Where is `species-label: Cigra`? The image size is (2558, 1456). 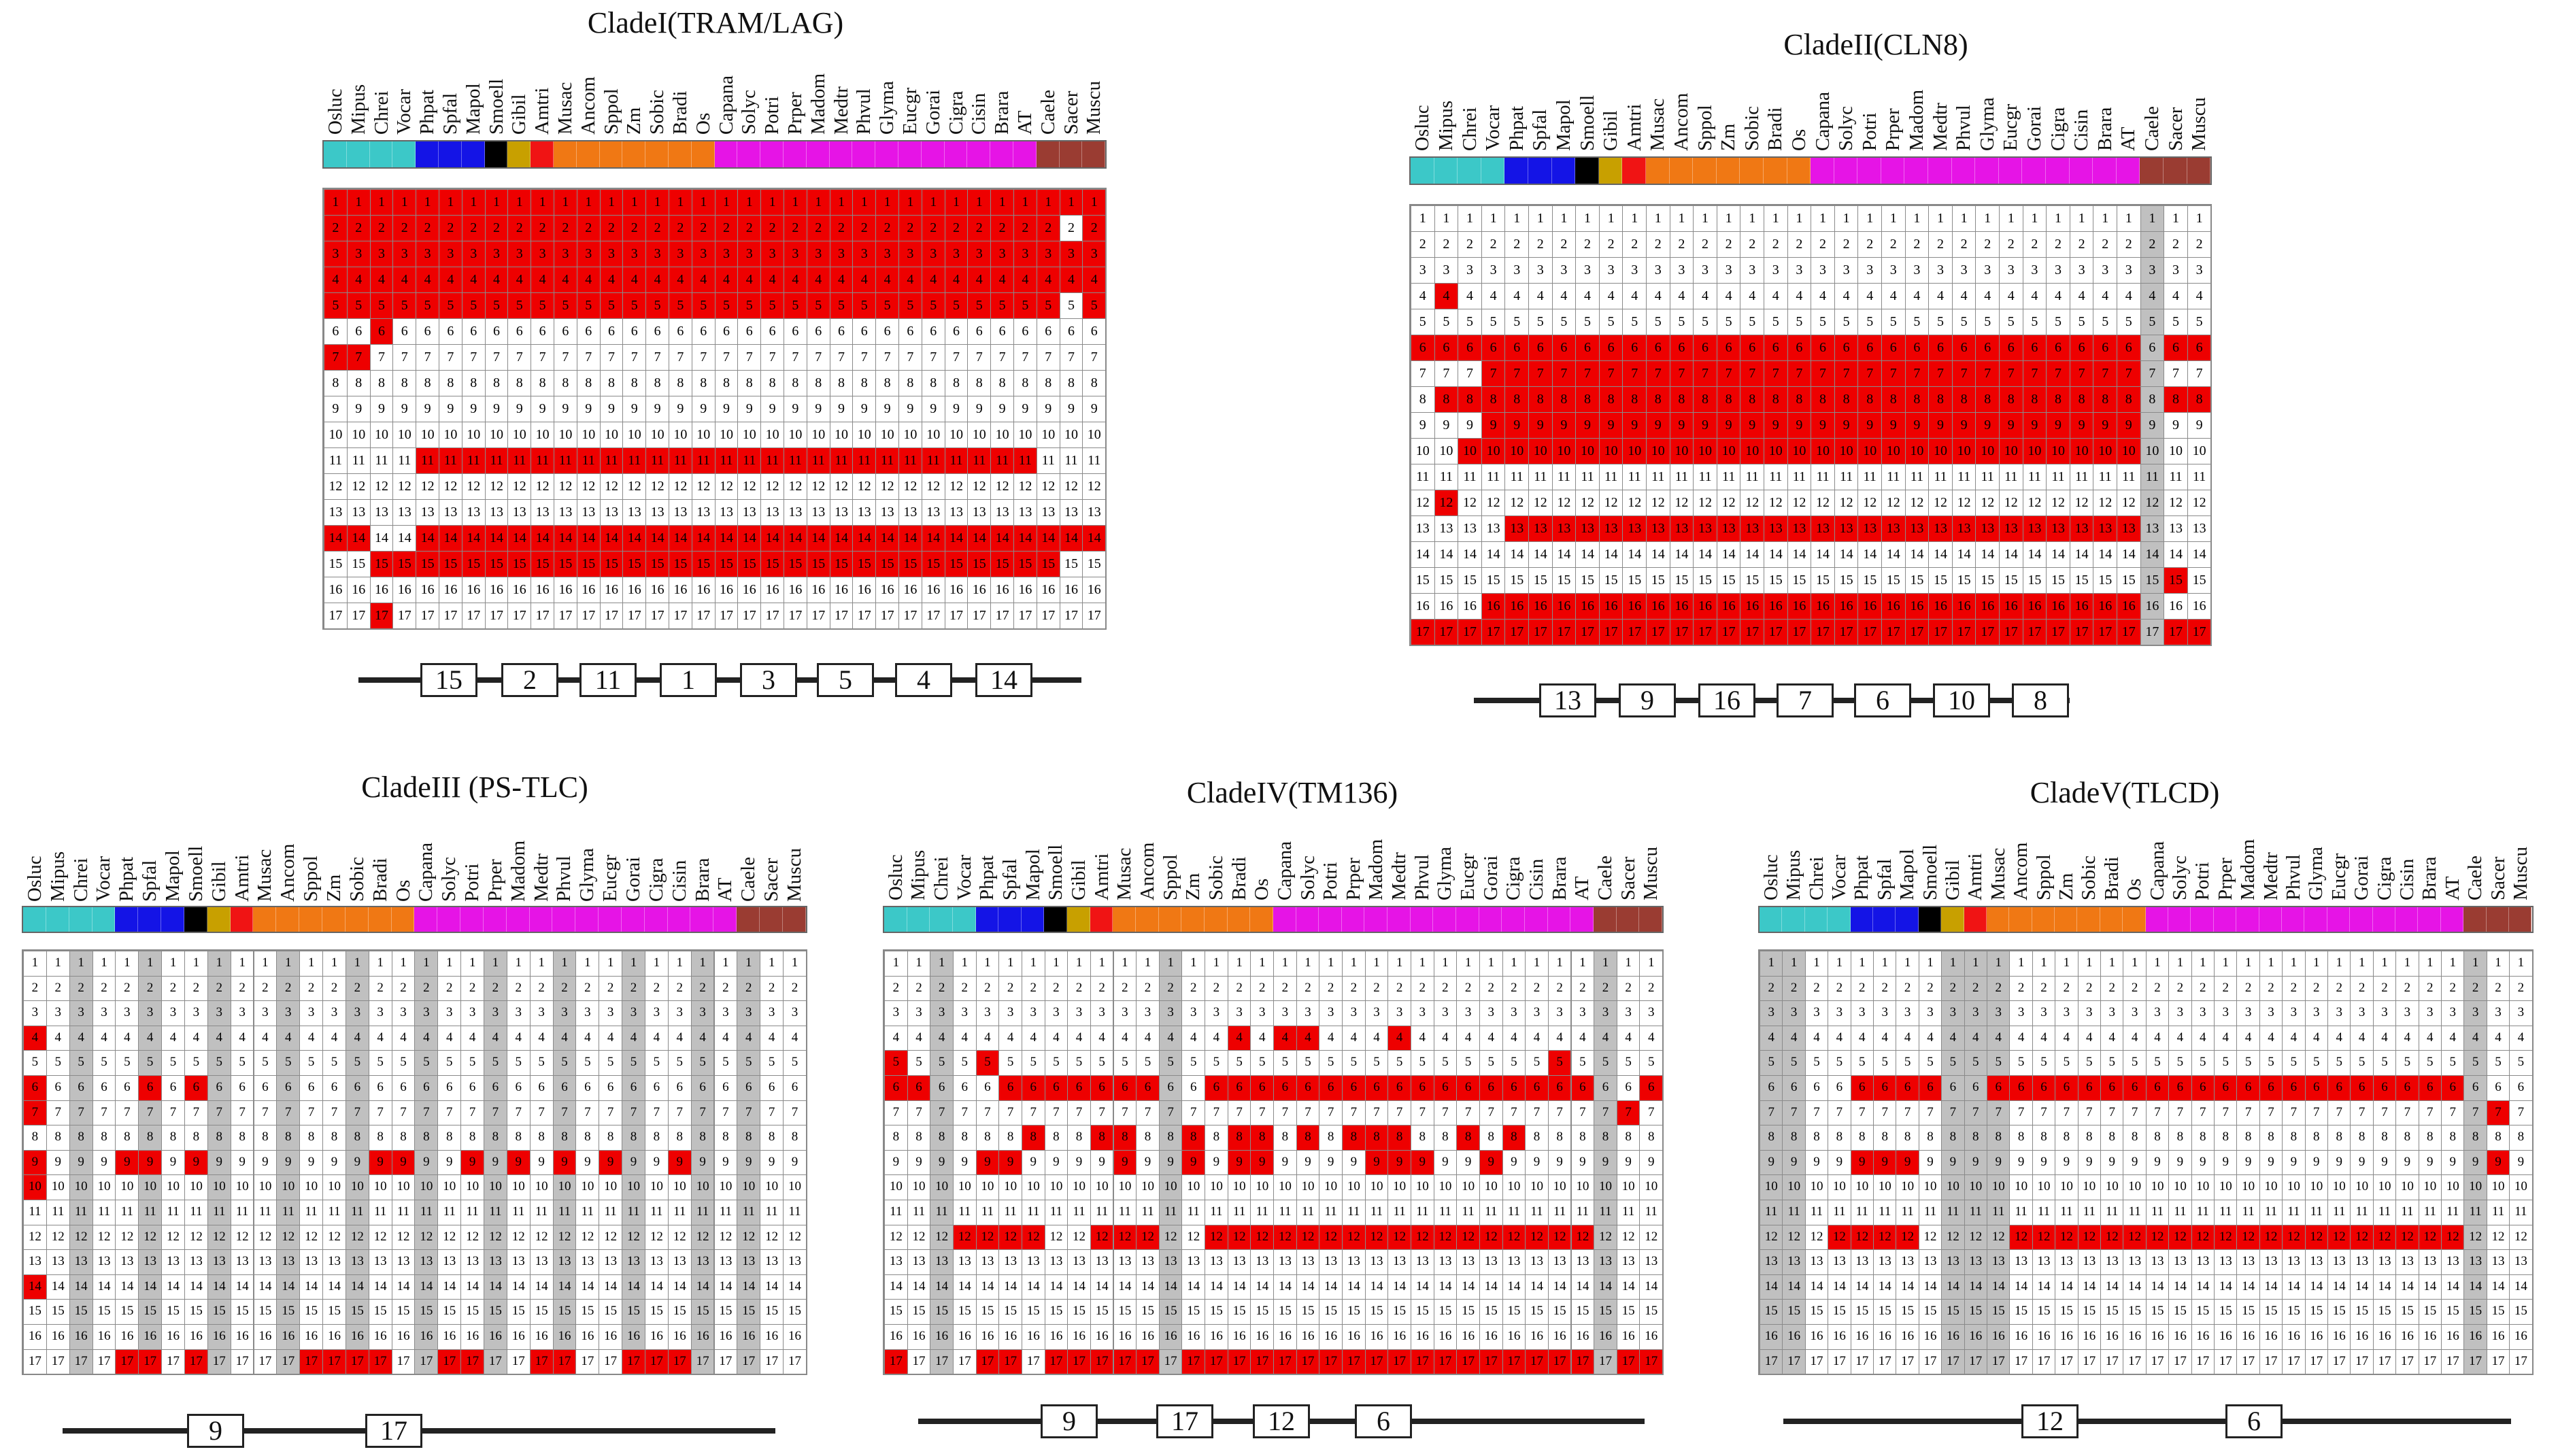 species-label: Cigra is located at coordinates (956, 113).